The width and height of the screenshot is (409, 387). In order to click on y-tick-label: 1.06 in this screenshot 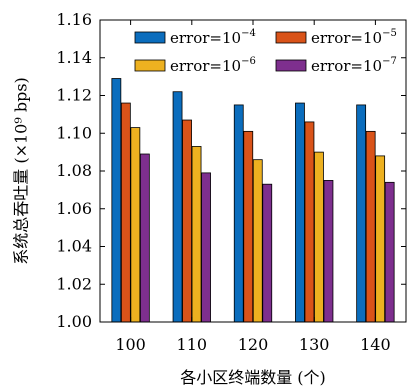, I will do `click(74, 208)`.